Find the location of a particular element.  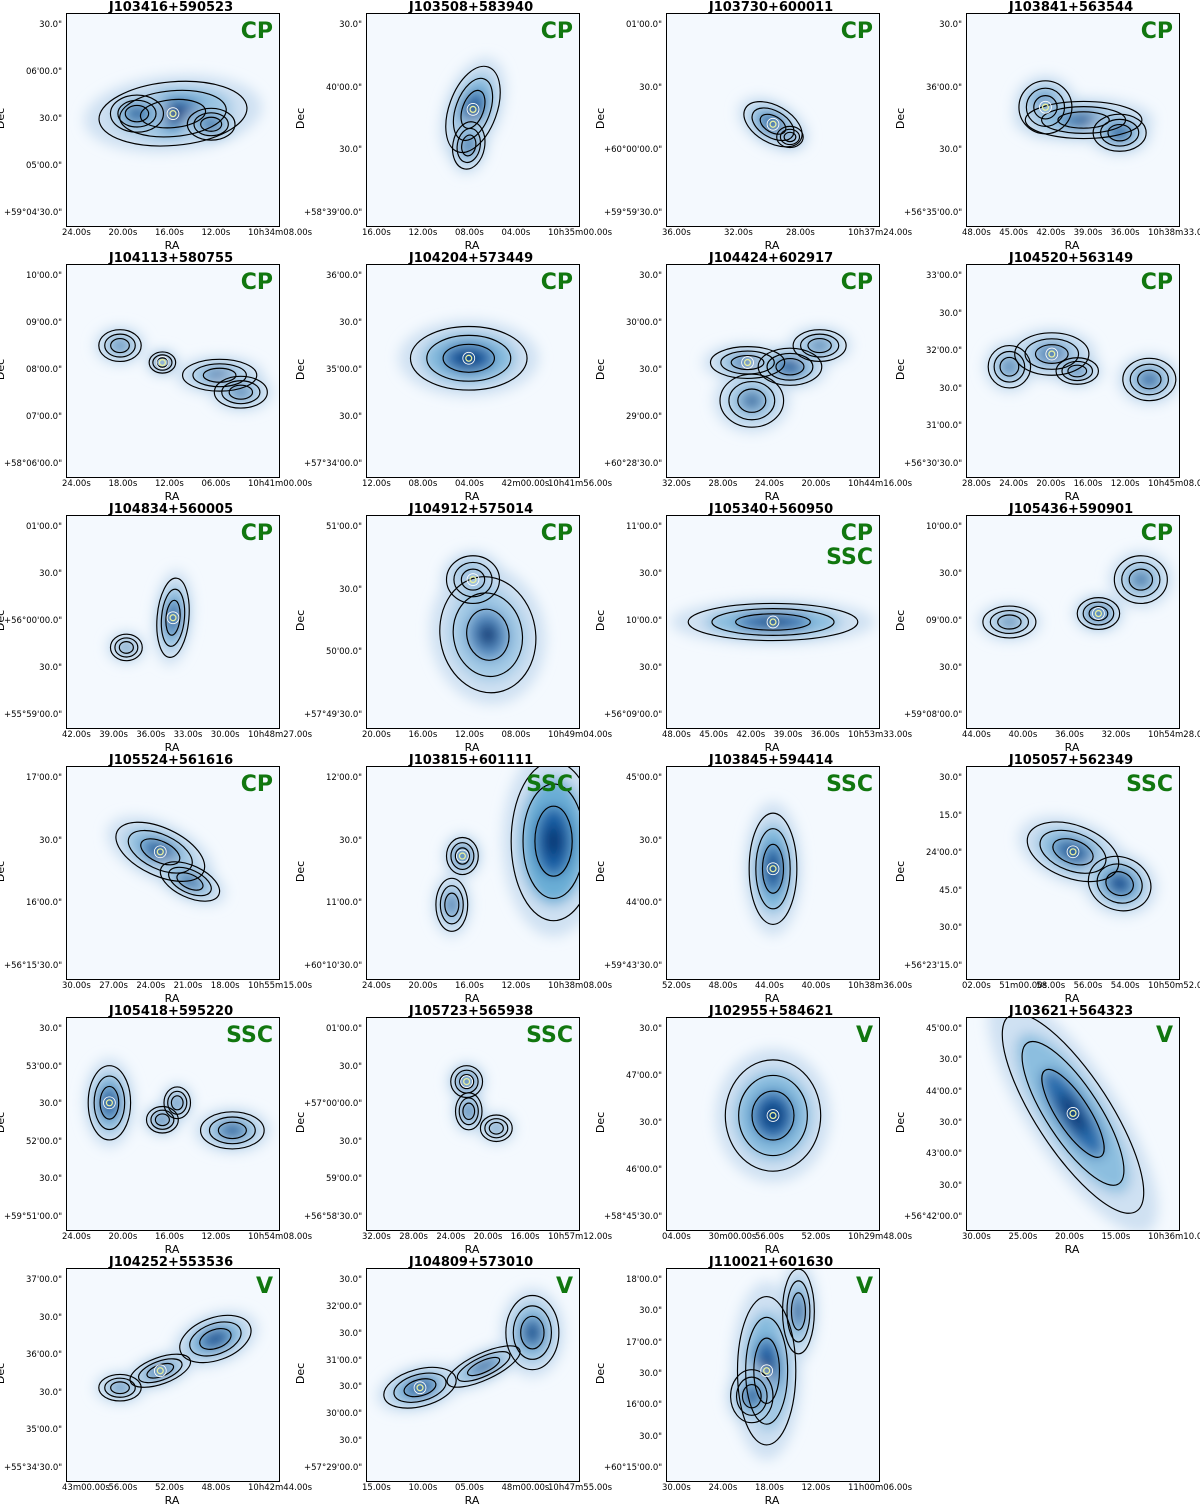

radio-image: CP SSC is located at coordinates (773, 622).